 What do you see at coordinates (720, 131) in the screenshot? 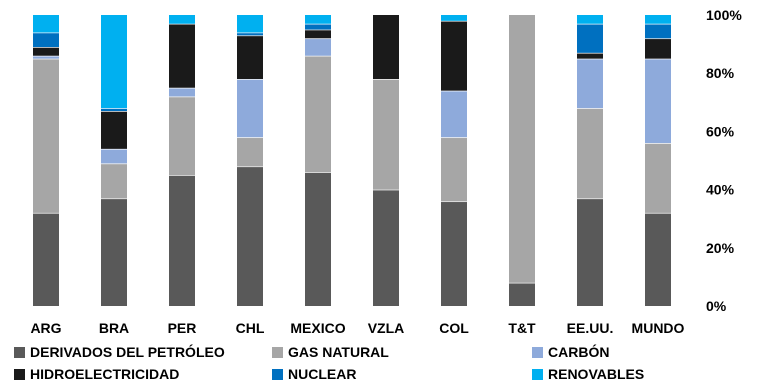
I see `y-tick-label: 60%` at bounding box center [720, 131].